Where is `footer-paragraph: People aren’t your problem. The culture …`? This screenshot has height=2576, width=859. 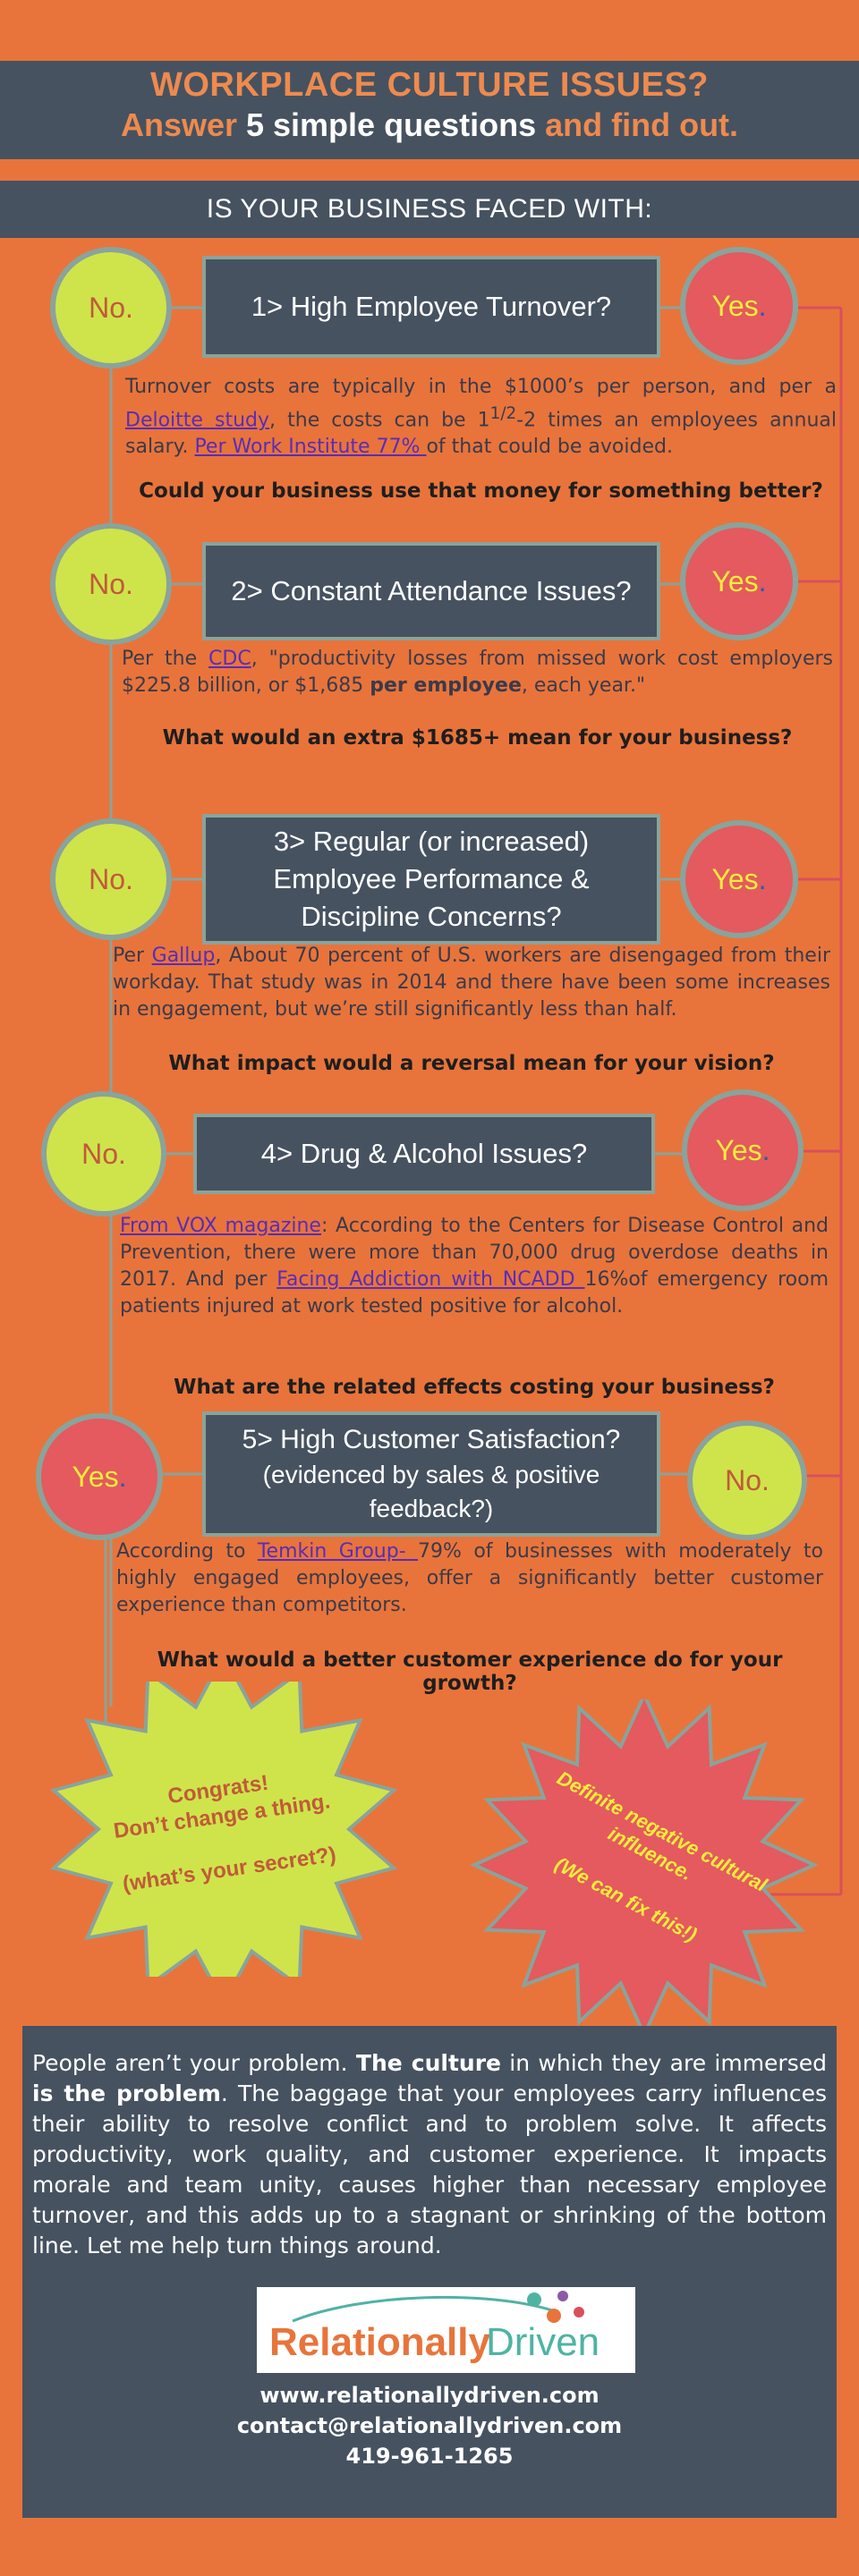
footer-paragraph: People aren’t your problem. The culture … is located at coordinates (429, 2154).